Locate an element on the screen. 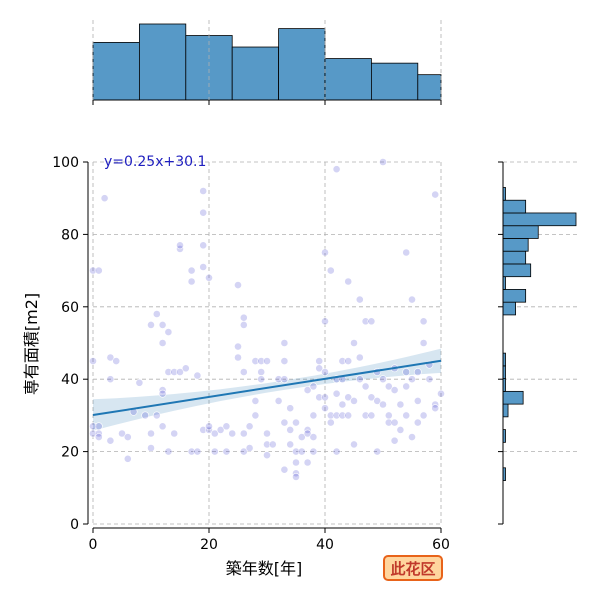 The height and width of the screenshot is (600, 600). regression-line-path is located at coordinates (267, 388).